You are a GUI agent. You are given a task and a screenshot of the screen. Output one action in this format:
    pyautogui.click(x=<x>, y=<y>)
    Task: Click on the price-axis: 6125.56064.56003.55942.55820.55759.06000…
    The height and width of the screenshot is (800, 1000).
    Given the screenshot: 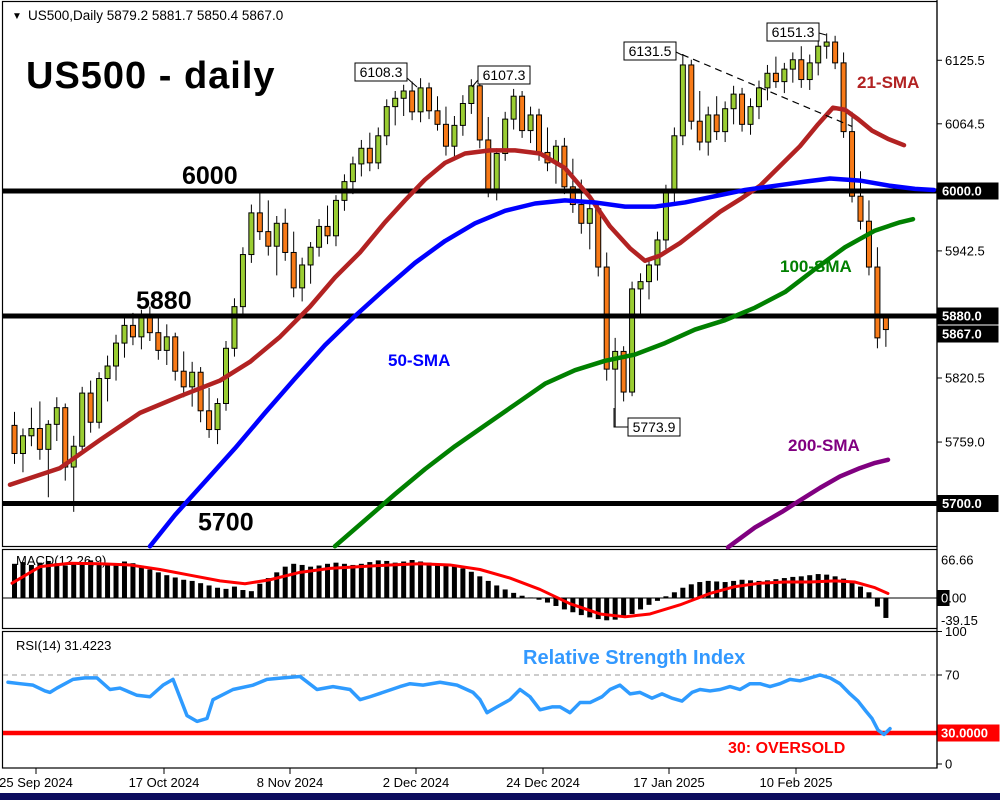 What is the action you would take?
    pyautogui.click(x=968, y=386)
    